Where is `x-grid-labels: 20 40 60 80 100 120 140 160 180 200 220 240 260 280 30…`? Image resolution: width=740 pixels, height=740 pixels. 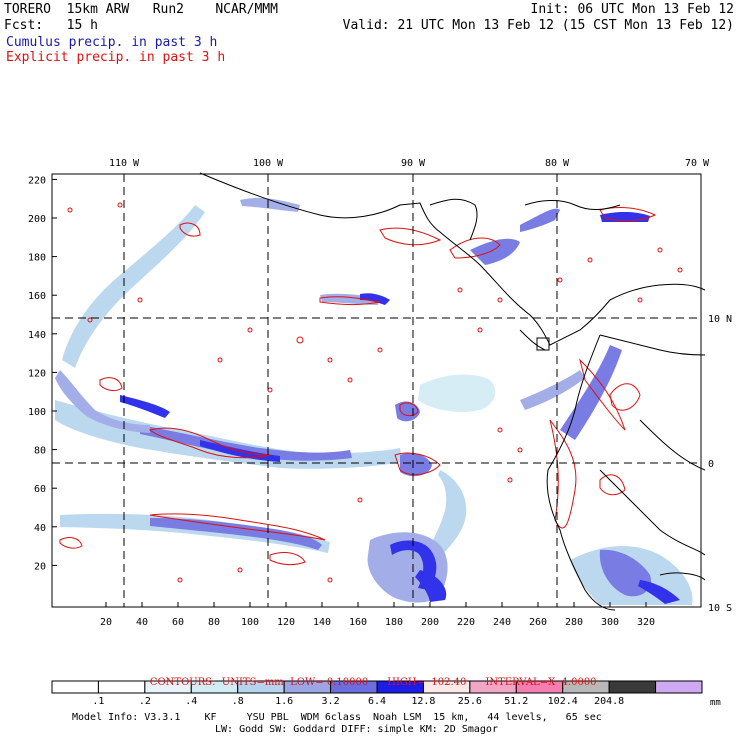
x-grid-labels: 20 40 60 80 100 120 140 160 180 200 220 240 260 280 30… is located at coordinates (377, 622).